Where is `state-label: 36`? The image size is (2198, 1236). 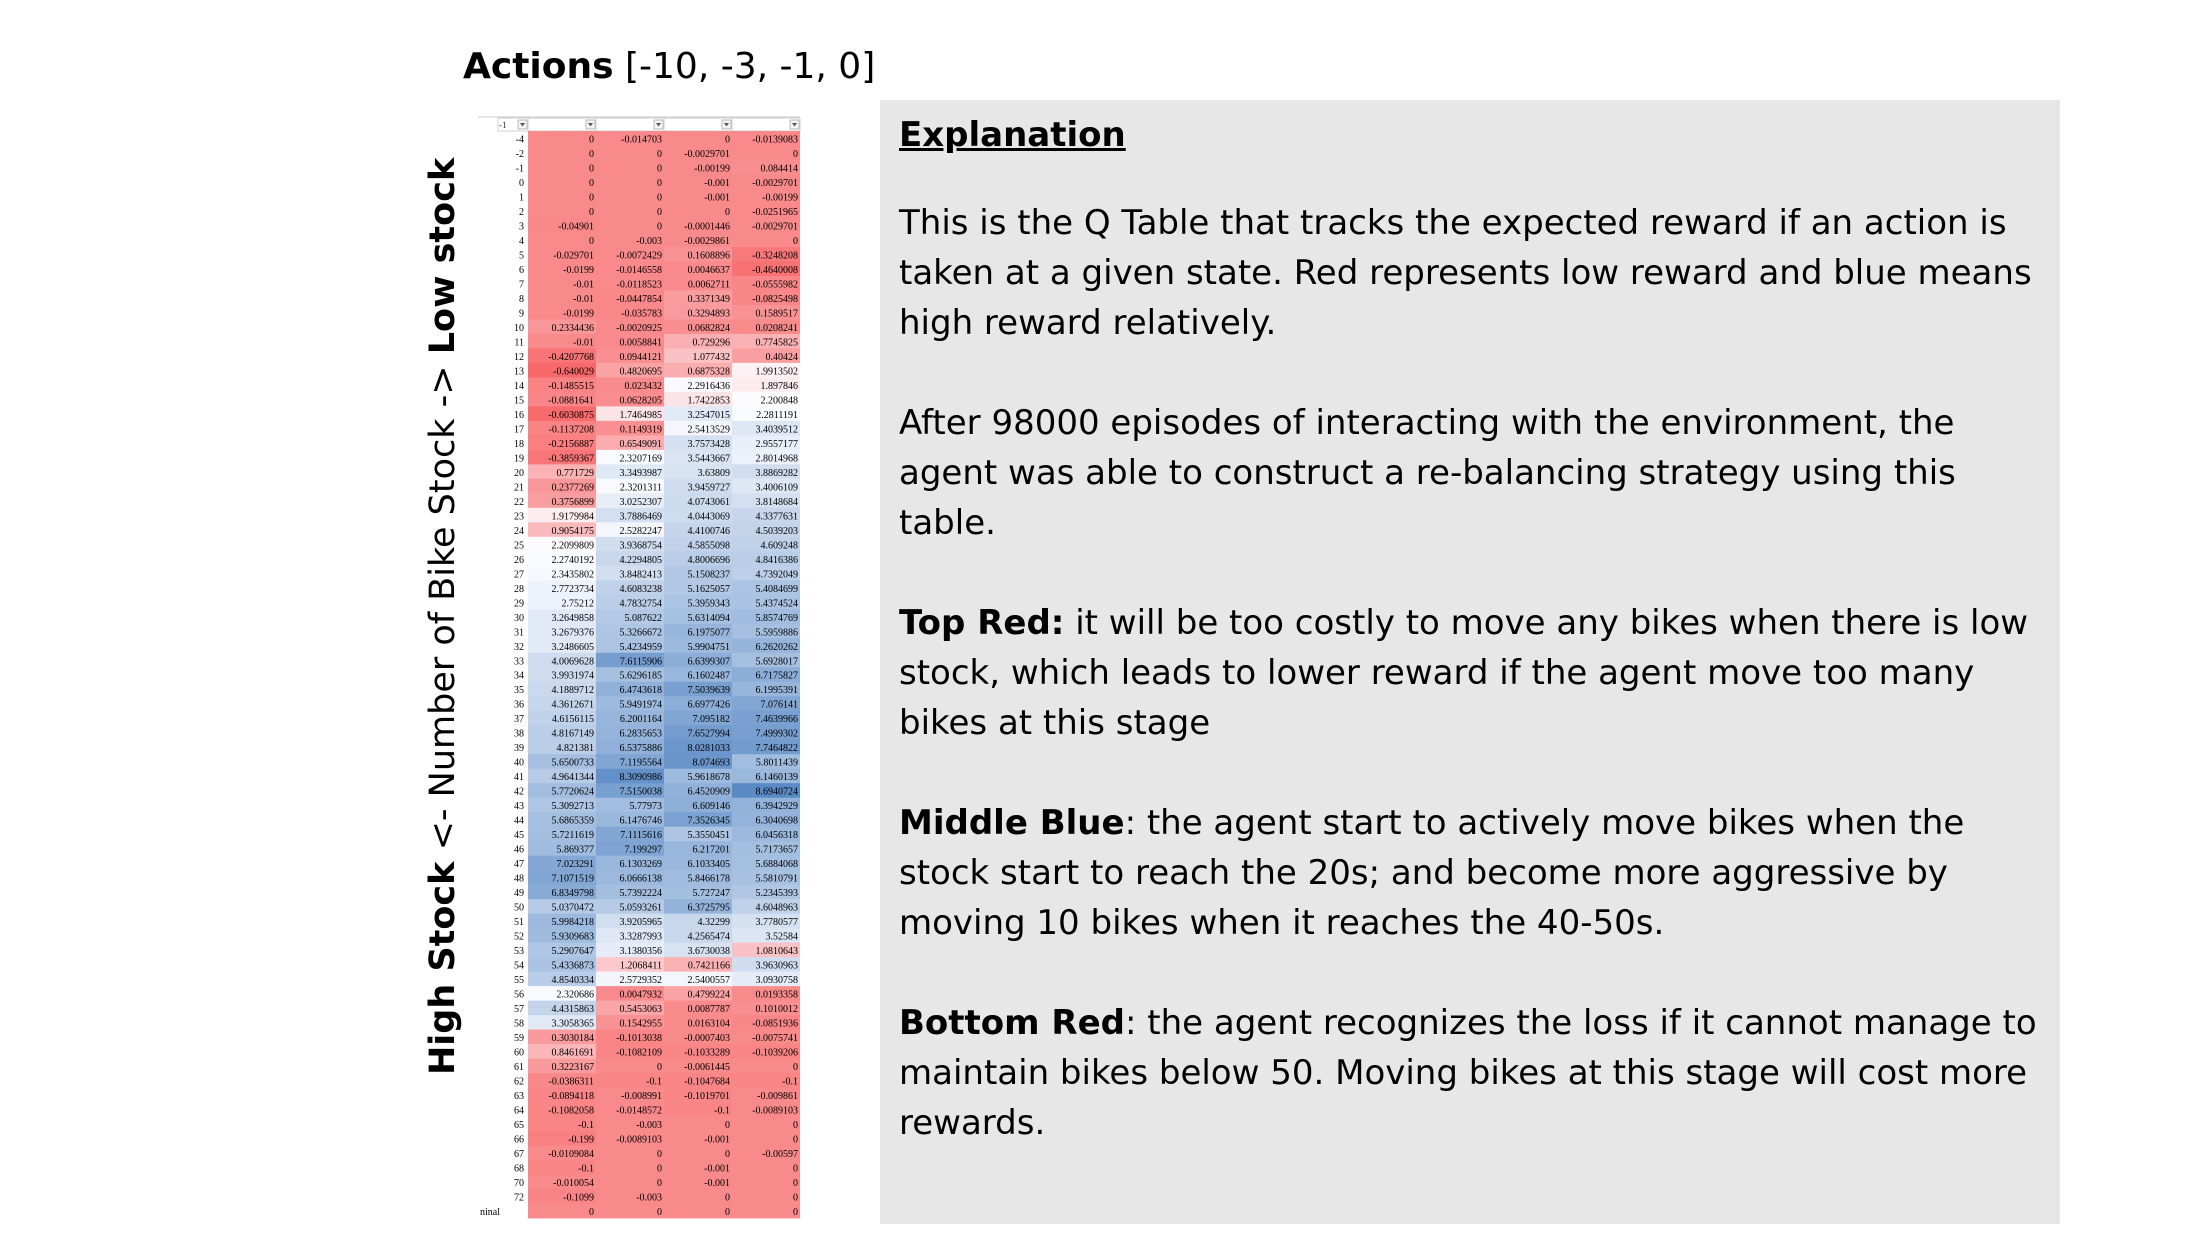
state-label: 36 is located at coordinates (519, 705).